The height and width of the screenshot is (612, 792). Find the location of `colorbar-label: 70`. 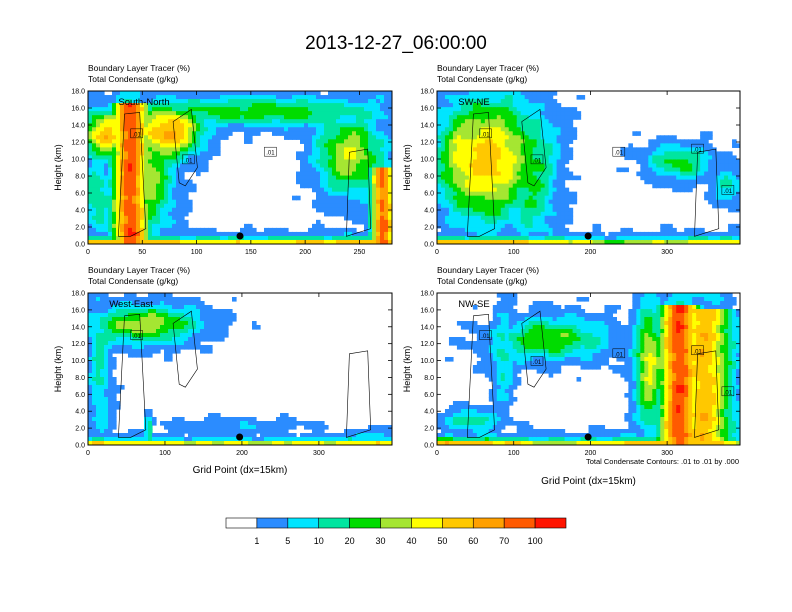

colorbar-label: 70 is located at coordinates (504, 541).